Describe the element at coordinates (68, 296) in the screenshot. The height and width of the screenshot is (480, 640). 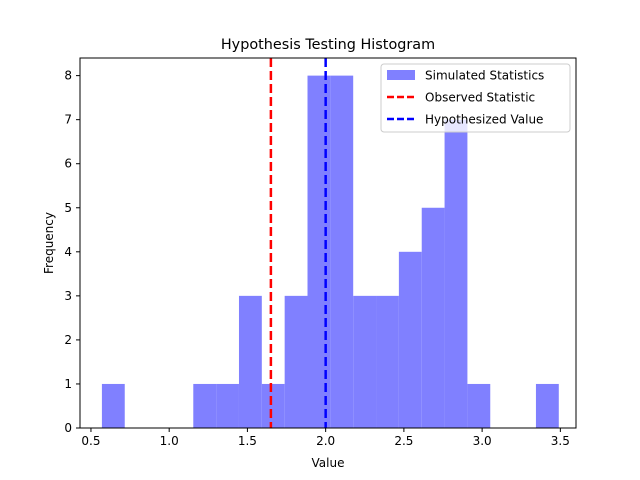
I see `y-tick-label: 3` at that location.